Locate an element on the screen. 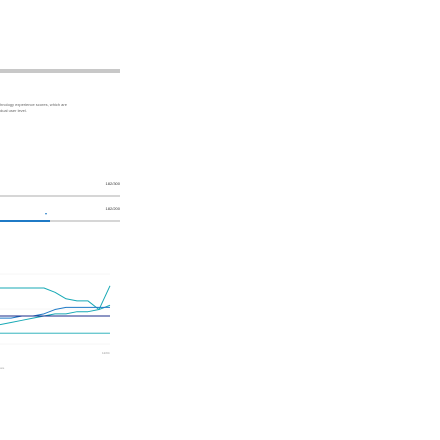  progress-marker-icon: ▾ is located at coordinates (45, 213).